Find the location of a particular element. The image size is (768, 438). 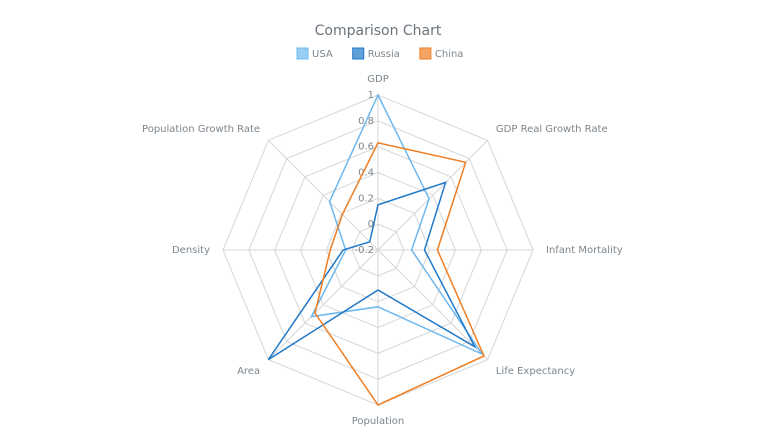

legend-label: USA is located at coordinates (322, 54).